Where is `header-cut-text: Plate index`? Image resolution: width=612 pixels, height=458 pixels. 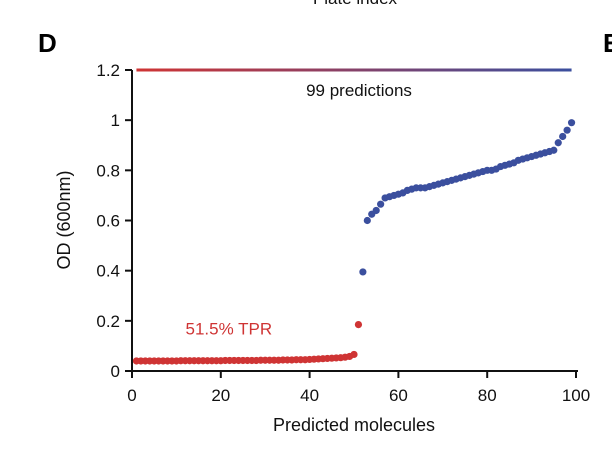
header-cut-text: Plate index is located at coordinates (355, 4).